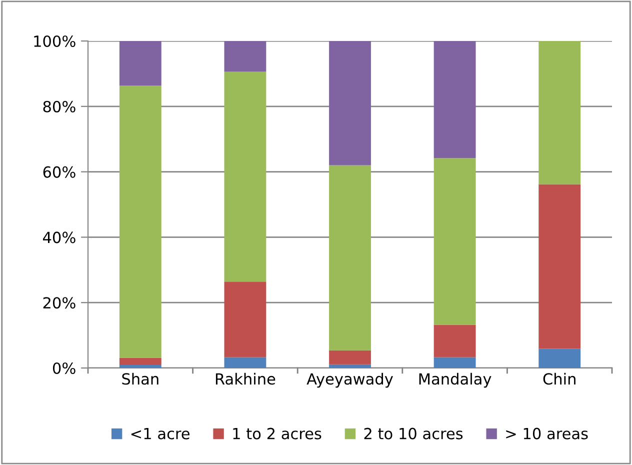 This screenshot has width=632, height=465. Describe the element at coordinates (547, 434) in the screenshot. I see `legend-label: > 10 areas` at that location.